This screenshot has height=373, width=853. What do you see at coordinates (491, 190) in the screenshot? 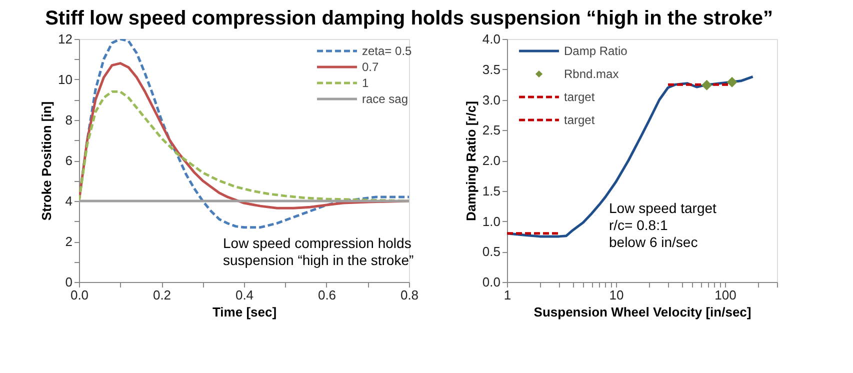
I see `y-tick-label: 1.5` at bounding box center [491, 190].